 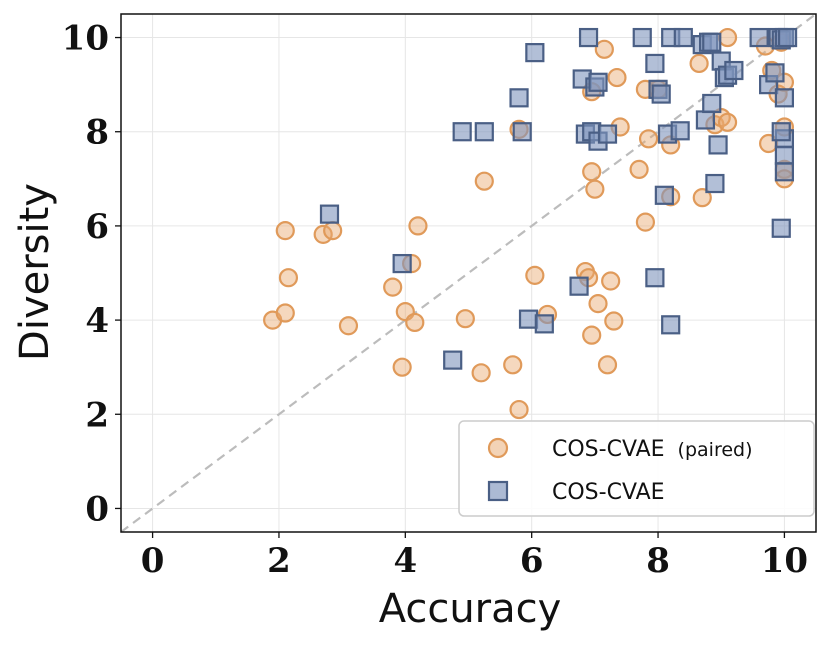 What do you see at coordinates (608, 449) in the screenshot?
I see `legend-label-paired-name: COS-CVAE` at bounding box center [608, 449].